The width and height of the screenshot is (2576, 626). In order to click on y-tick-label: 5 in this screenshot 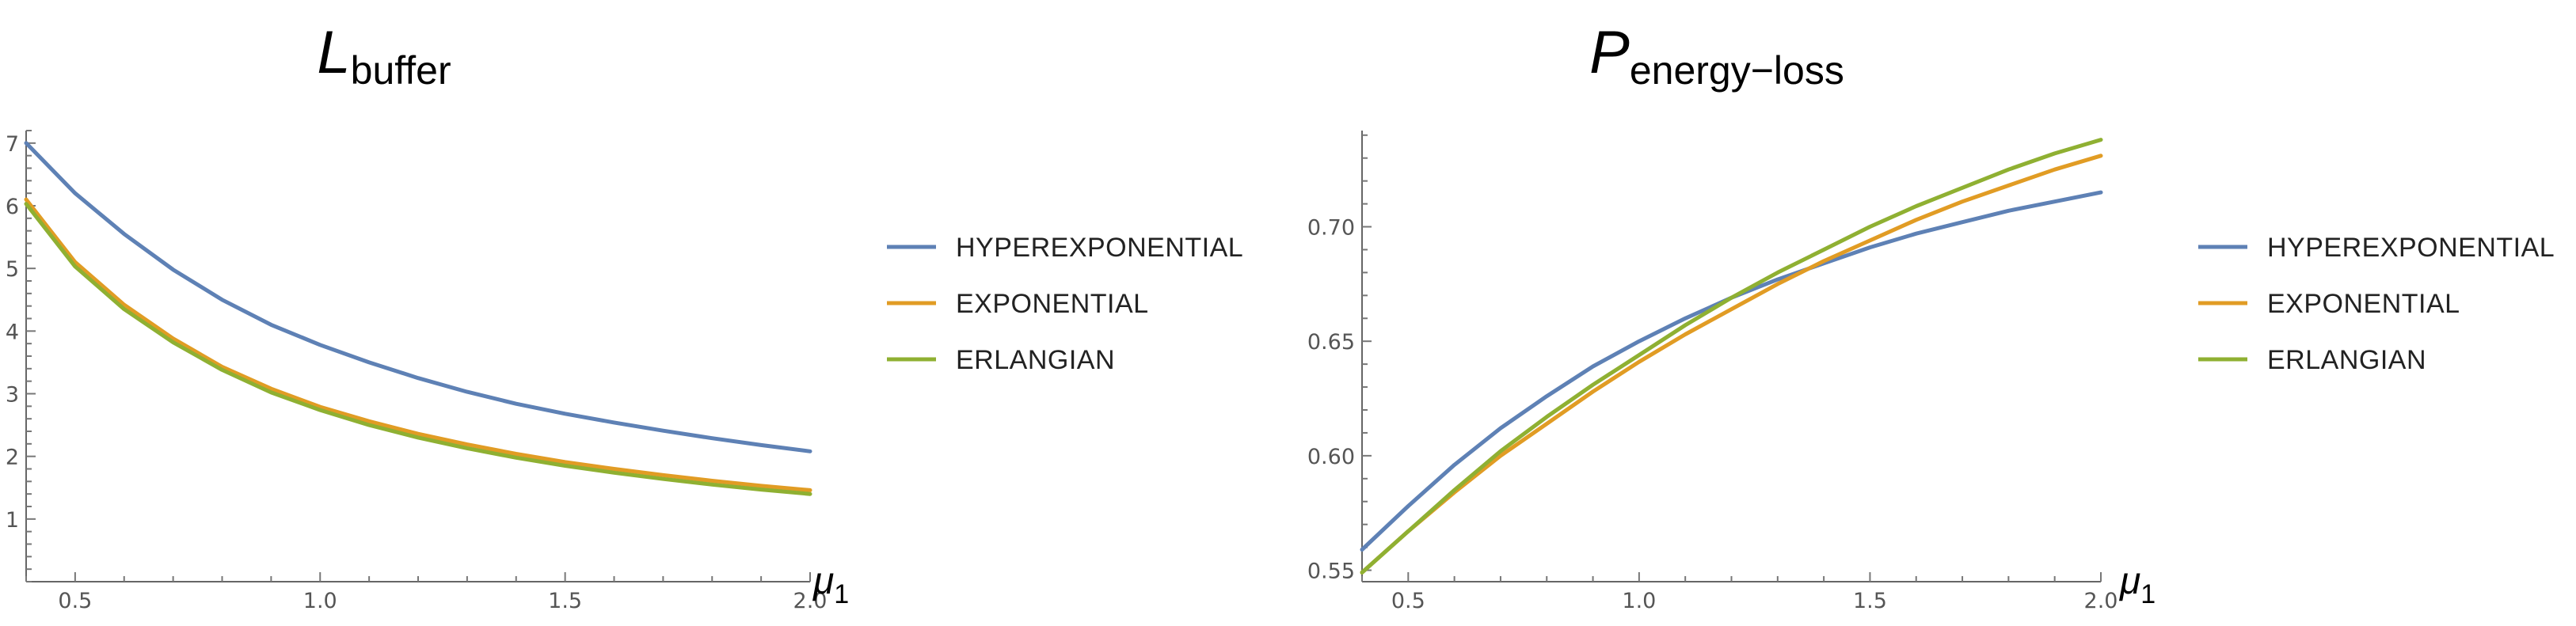, I will do `click(12, 270)`.